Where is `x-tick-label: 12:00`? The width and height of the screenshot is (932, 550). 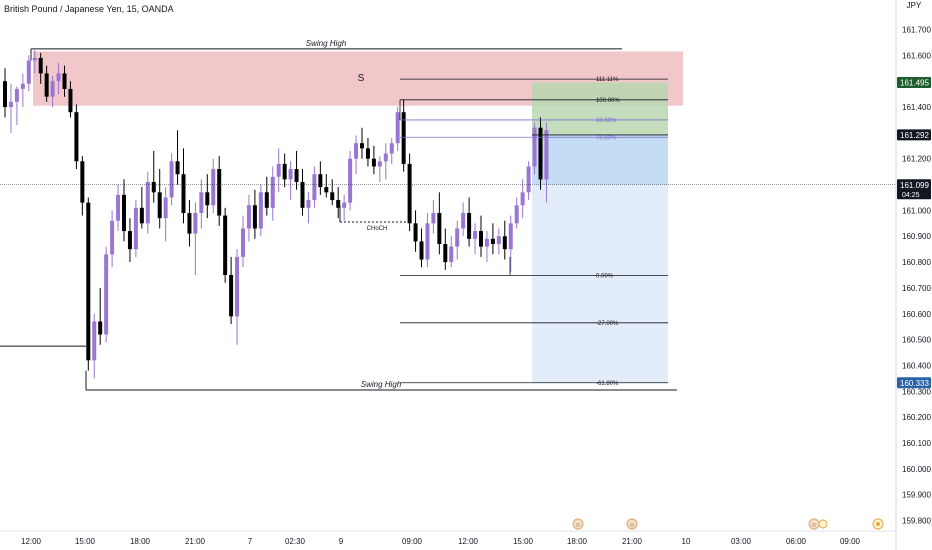 x-tick-label: 12:00 is located at coordinates (468, 541).